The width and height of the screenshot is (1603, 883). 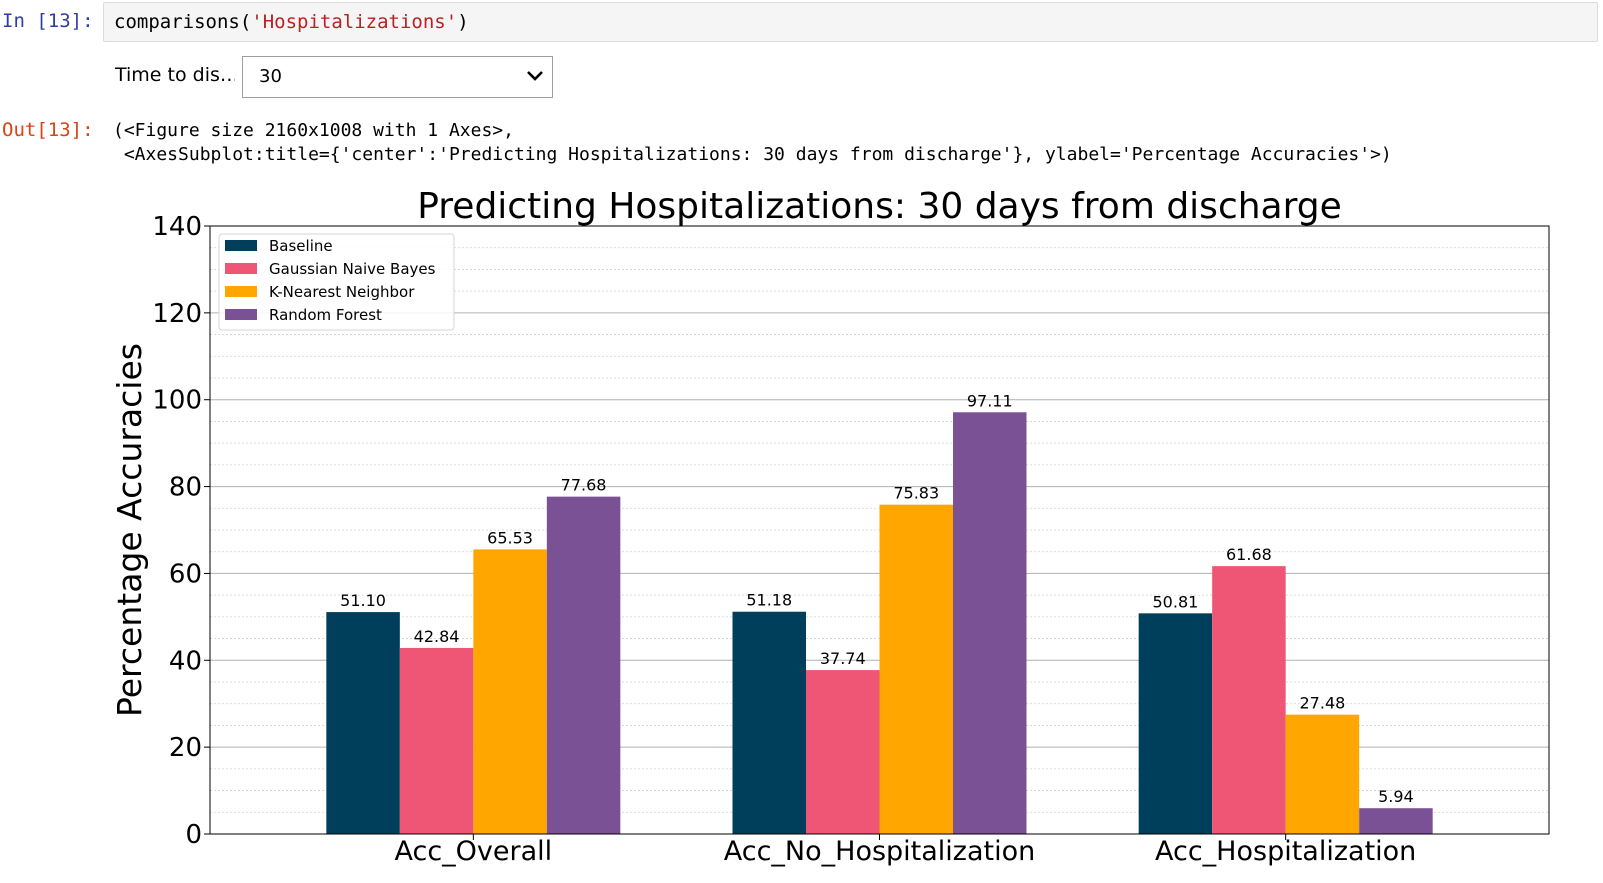 I want to click on legend-entry: Gaussian Naive Bayes, so click(x=352, y=269).